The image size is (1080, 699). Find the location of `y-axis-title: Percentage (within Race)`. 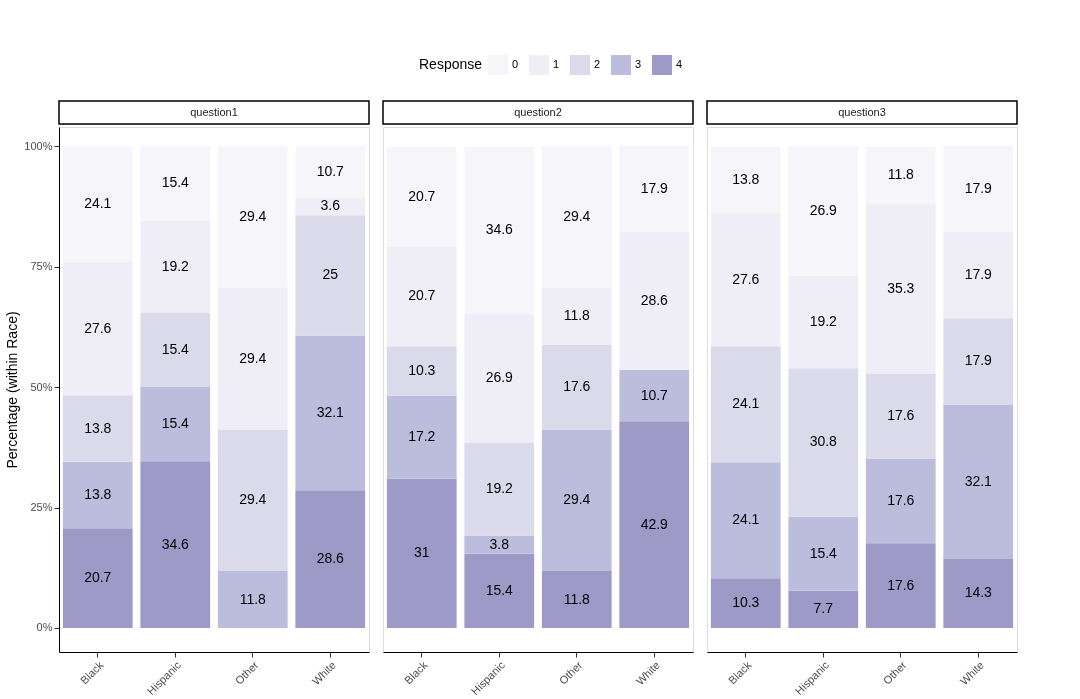

y-axis-title: Percentage (within Race) is located at coordinates (12, 390).